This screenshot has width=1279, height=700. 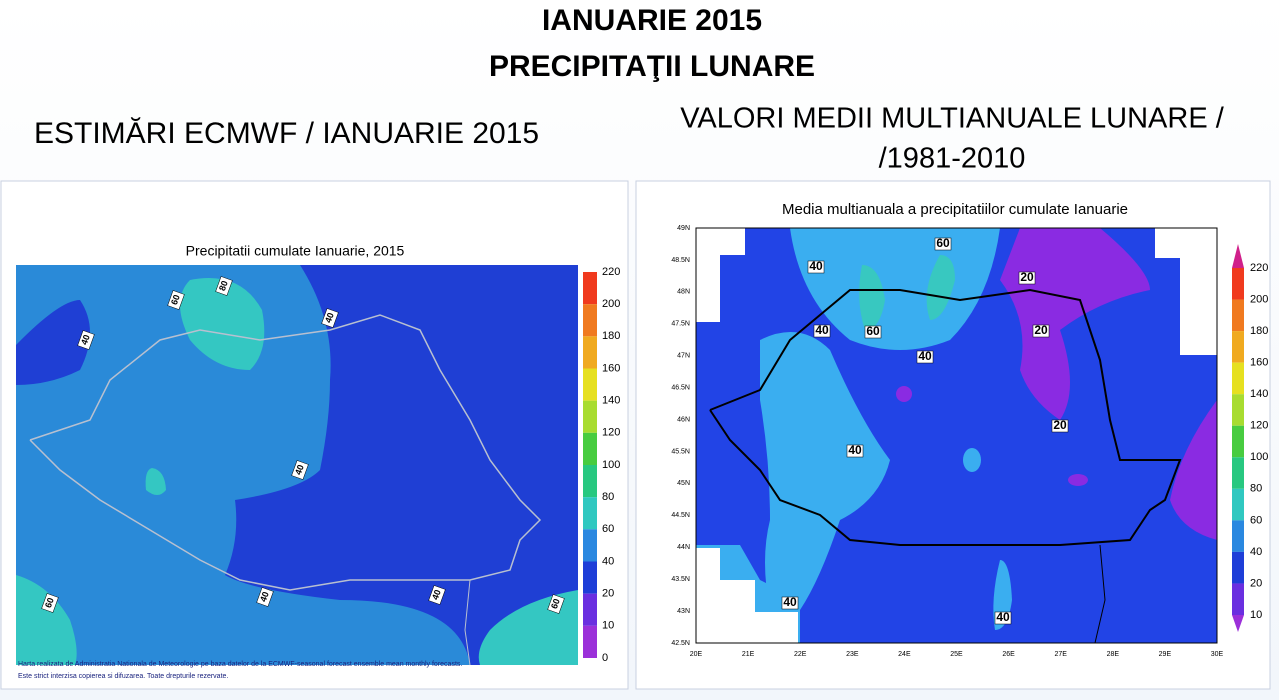 I want to click on colorbar-label: 60, so click(x=1256, y=520).